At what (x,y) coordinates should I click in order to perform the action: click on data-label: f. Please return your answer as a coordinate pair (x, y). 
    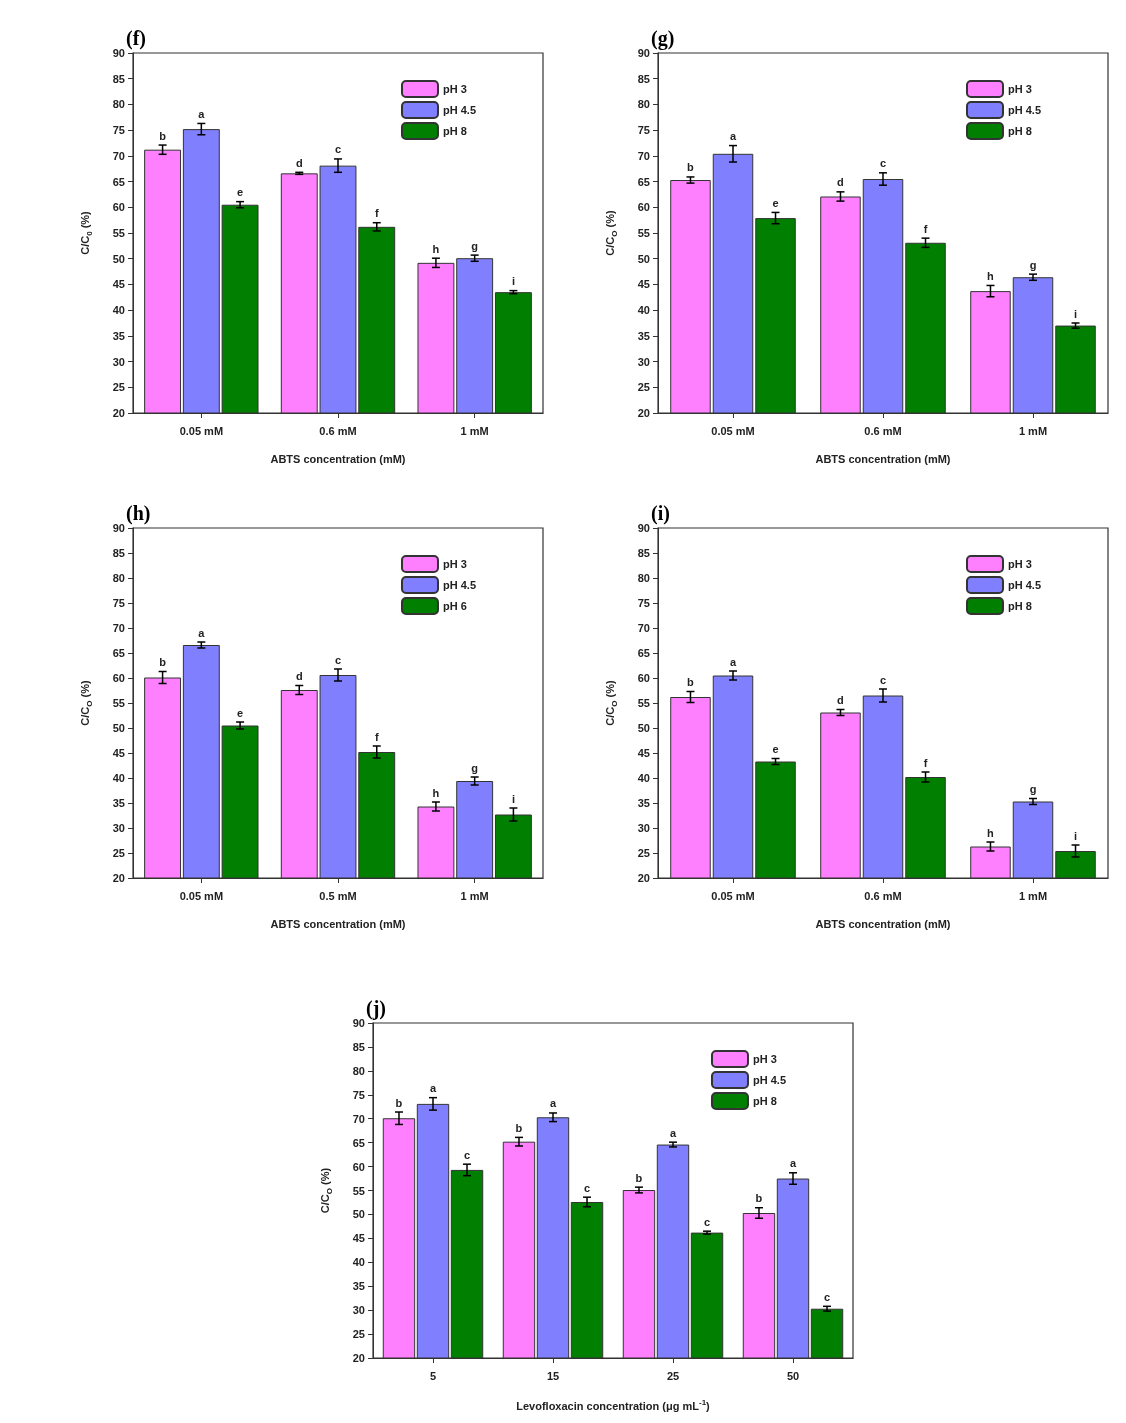
    Looking at the image, I should click on (376, 736).